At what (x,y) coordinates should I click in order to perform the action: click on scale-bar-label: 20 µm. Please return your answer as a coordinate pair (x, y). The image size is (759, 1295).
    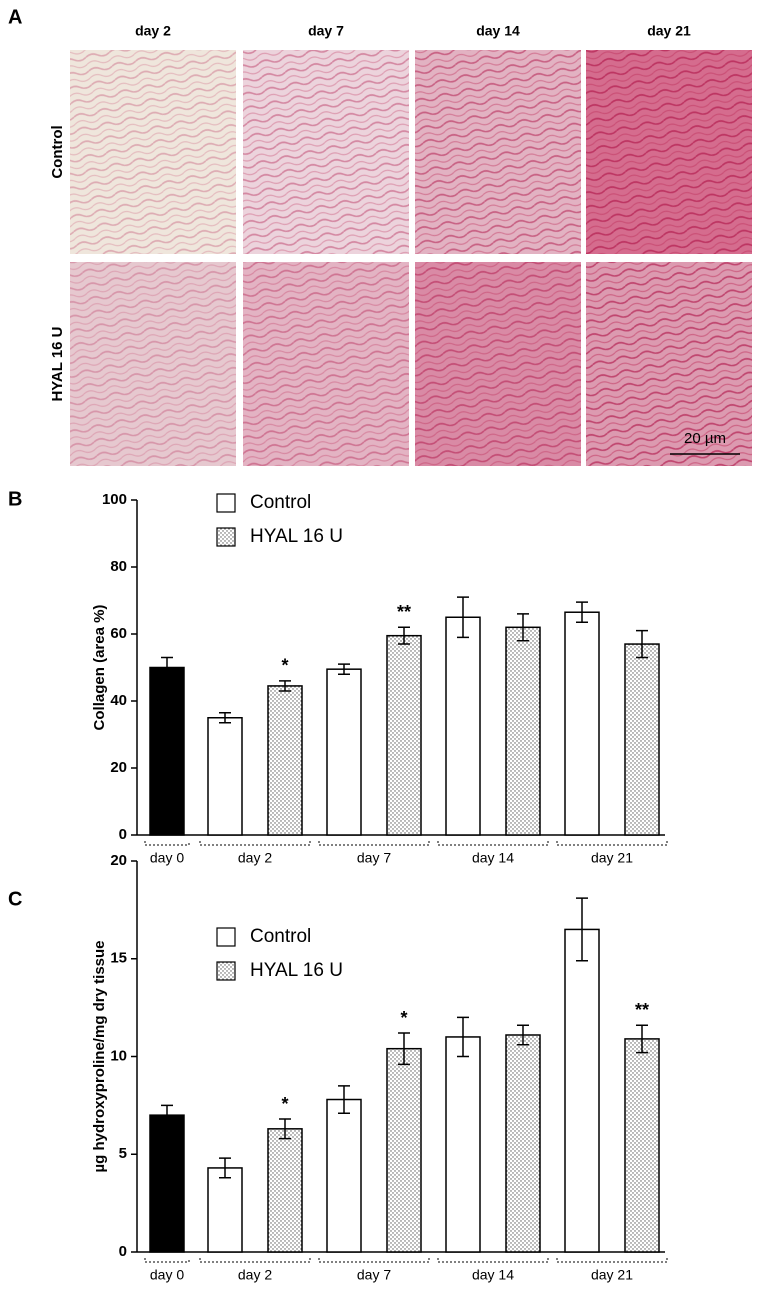
    Looking at the image, I should click on (705, 438).